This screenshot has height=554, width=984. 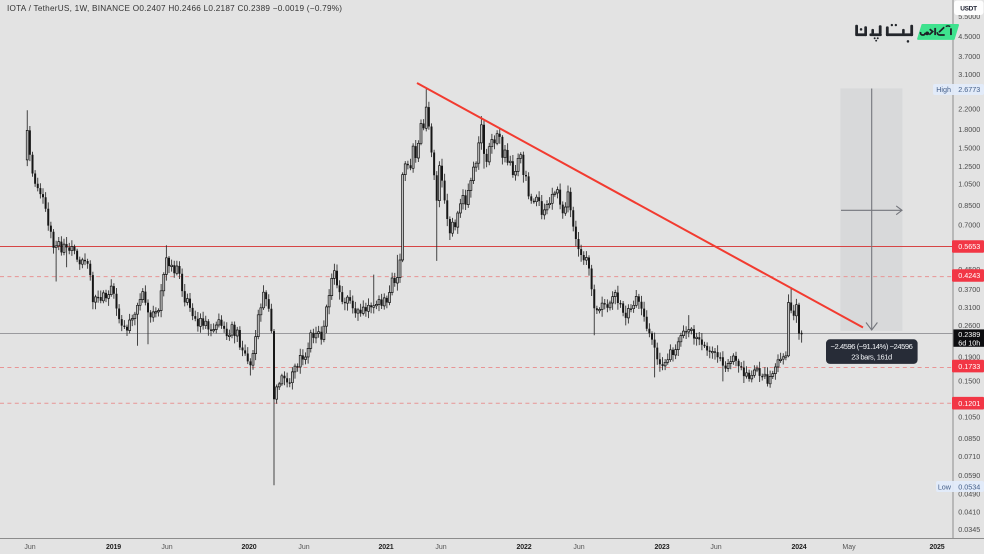 I want to click on svg-text: 0.0710, so click(x=969, y=456).